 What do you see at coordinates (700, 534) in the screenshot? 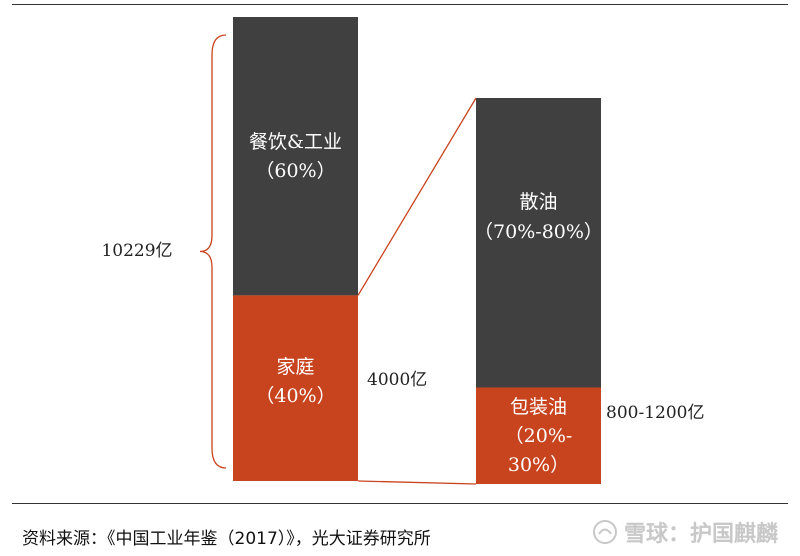
I see `watermark-text: 雪球：护国麒麟` at bounding box center [700, 534].